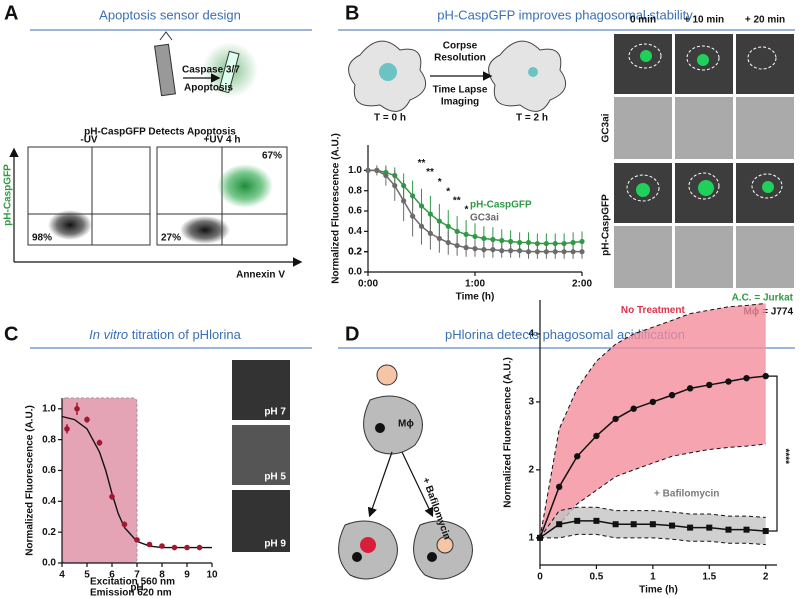  I want to click on chart-title-text: titration of pHlorina, so click(187, 334).